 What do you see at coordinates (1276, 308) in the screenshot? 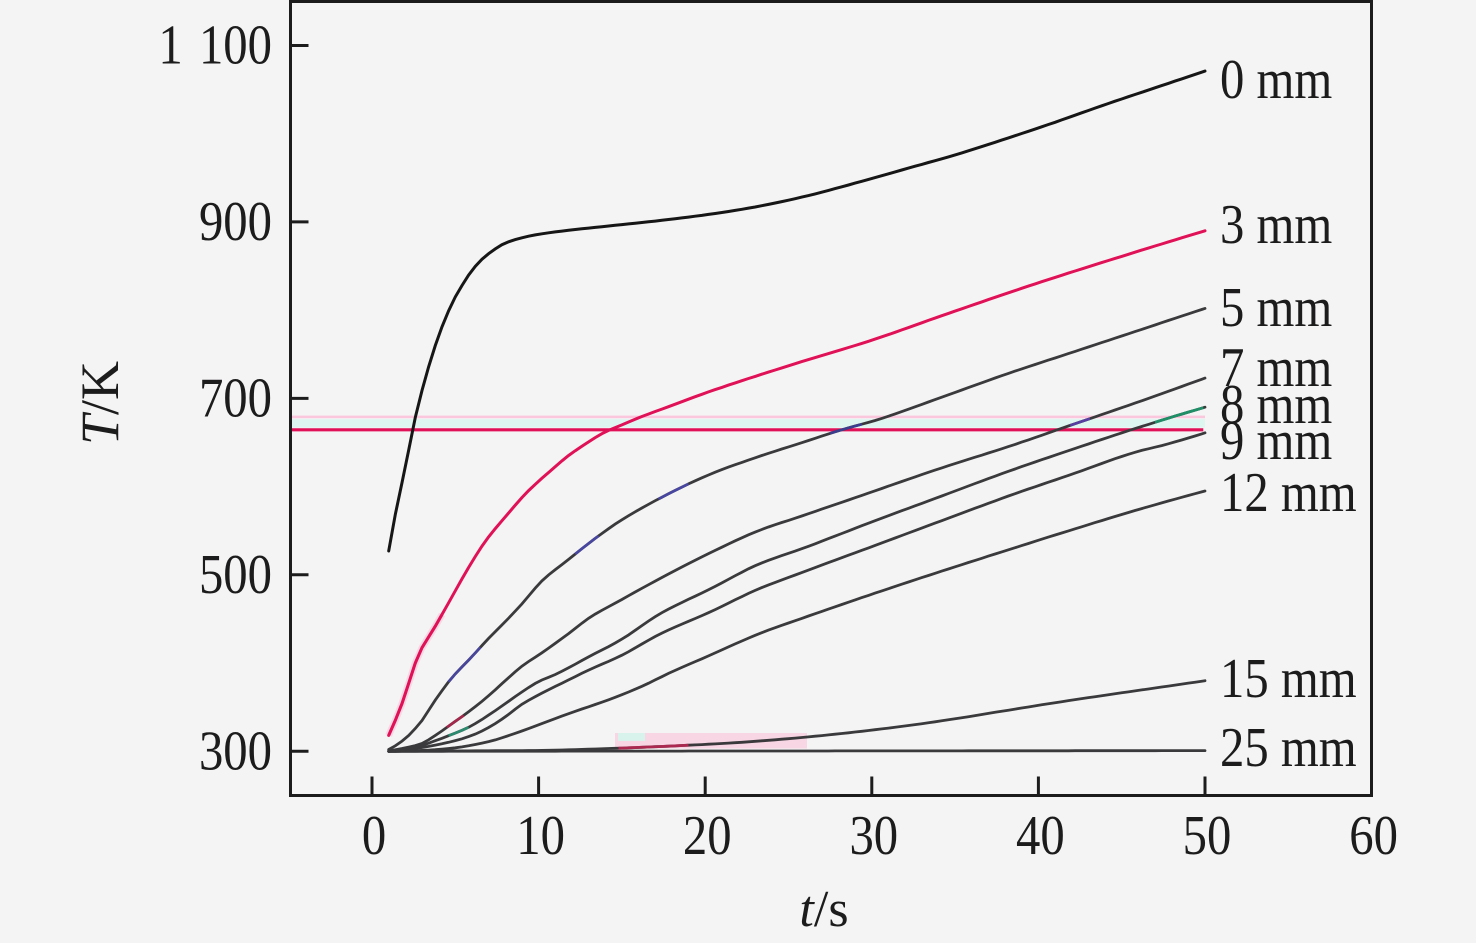
I see `svg-text: 5 mm` at bounding box center [1276, 308].